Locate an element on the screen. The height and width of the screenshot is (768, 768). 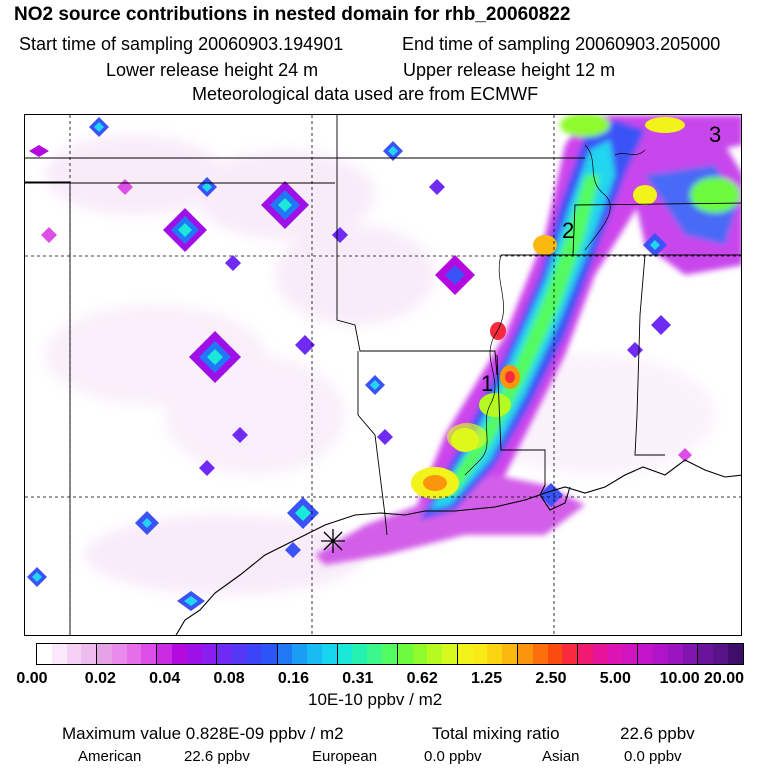
asian-label: Asian is located at coordinates (561, 756).